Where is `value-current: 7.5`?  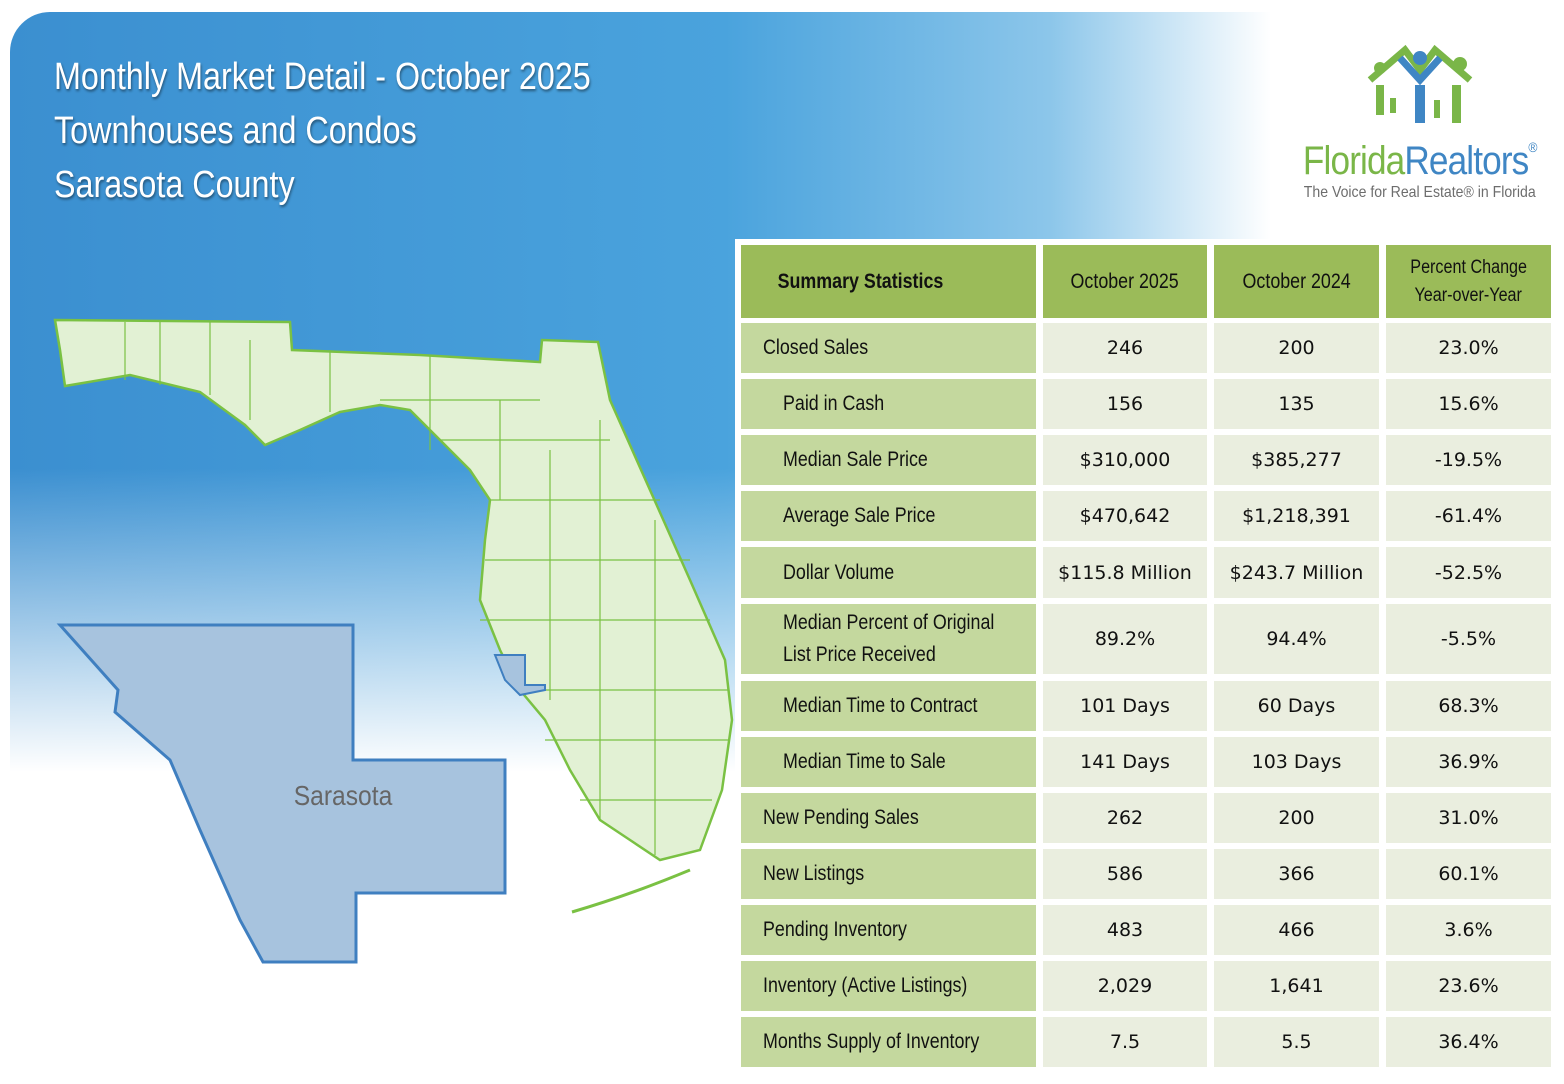
value-current: 7.5 is located at coordinates (1125, 1042).